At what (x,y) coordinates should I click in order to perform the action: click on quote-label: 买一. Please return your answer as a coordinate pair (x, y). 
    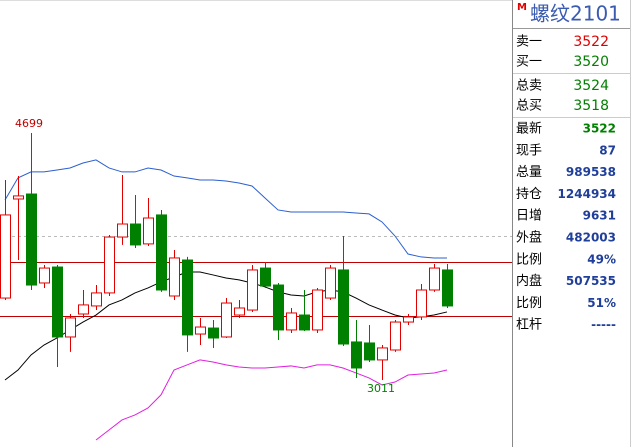
    Looking at the image, I should click on (529, 62).